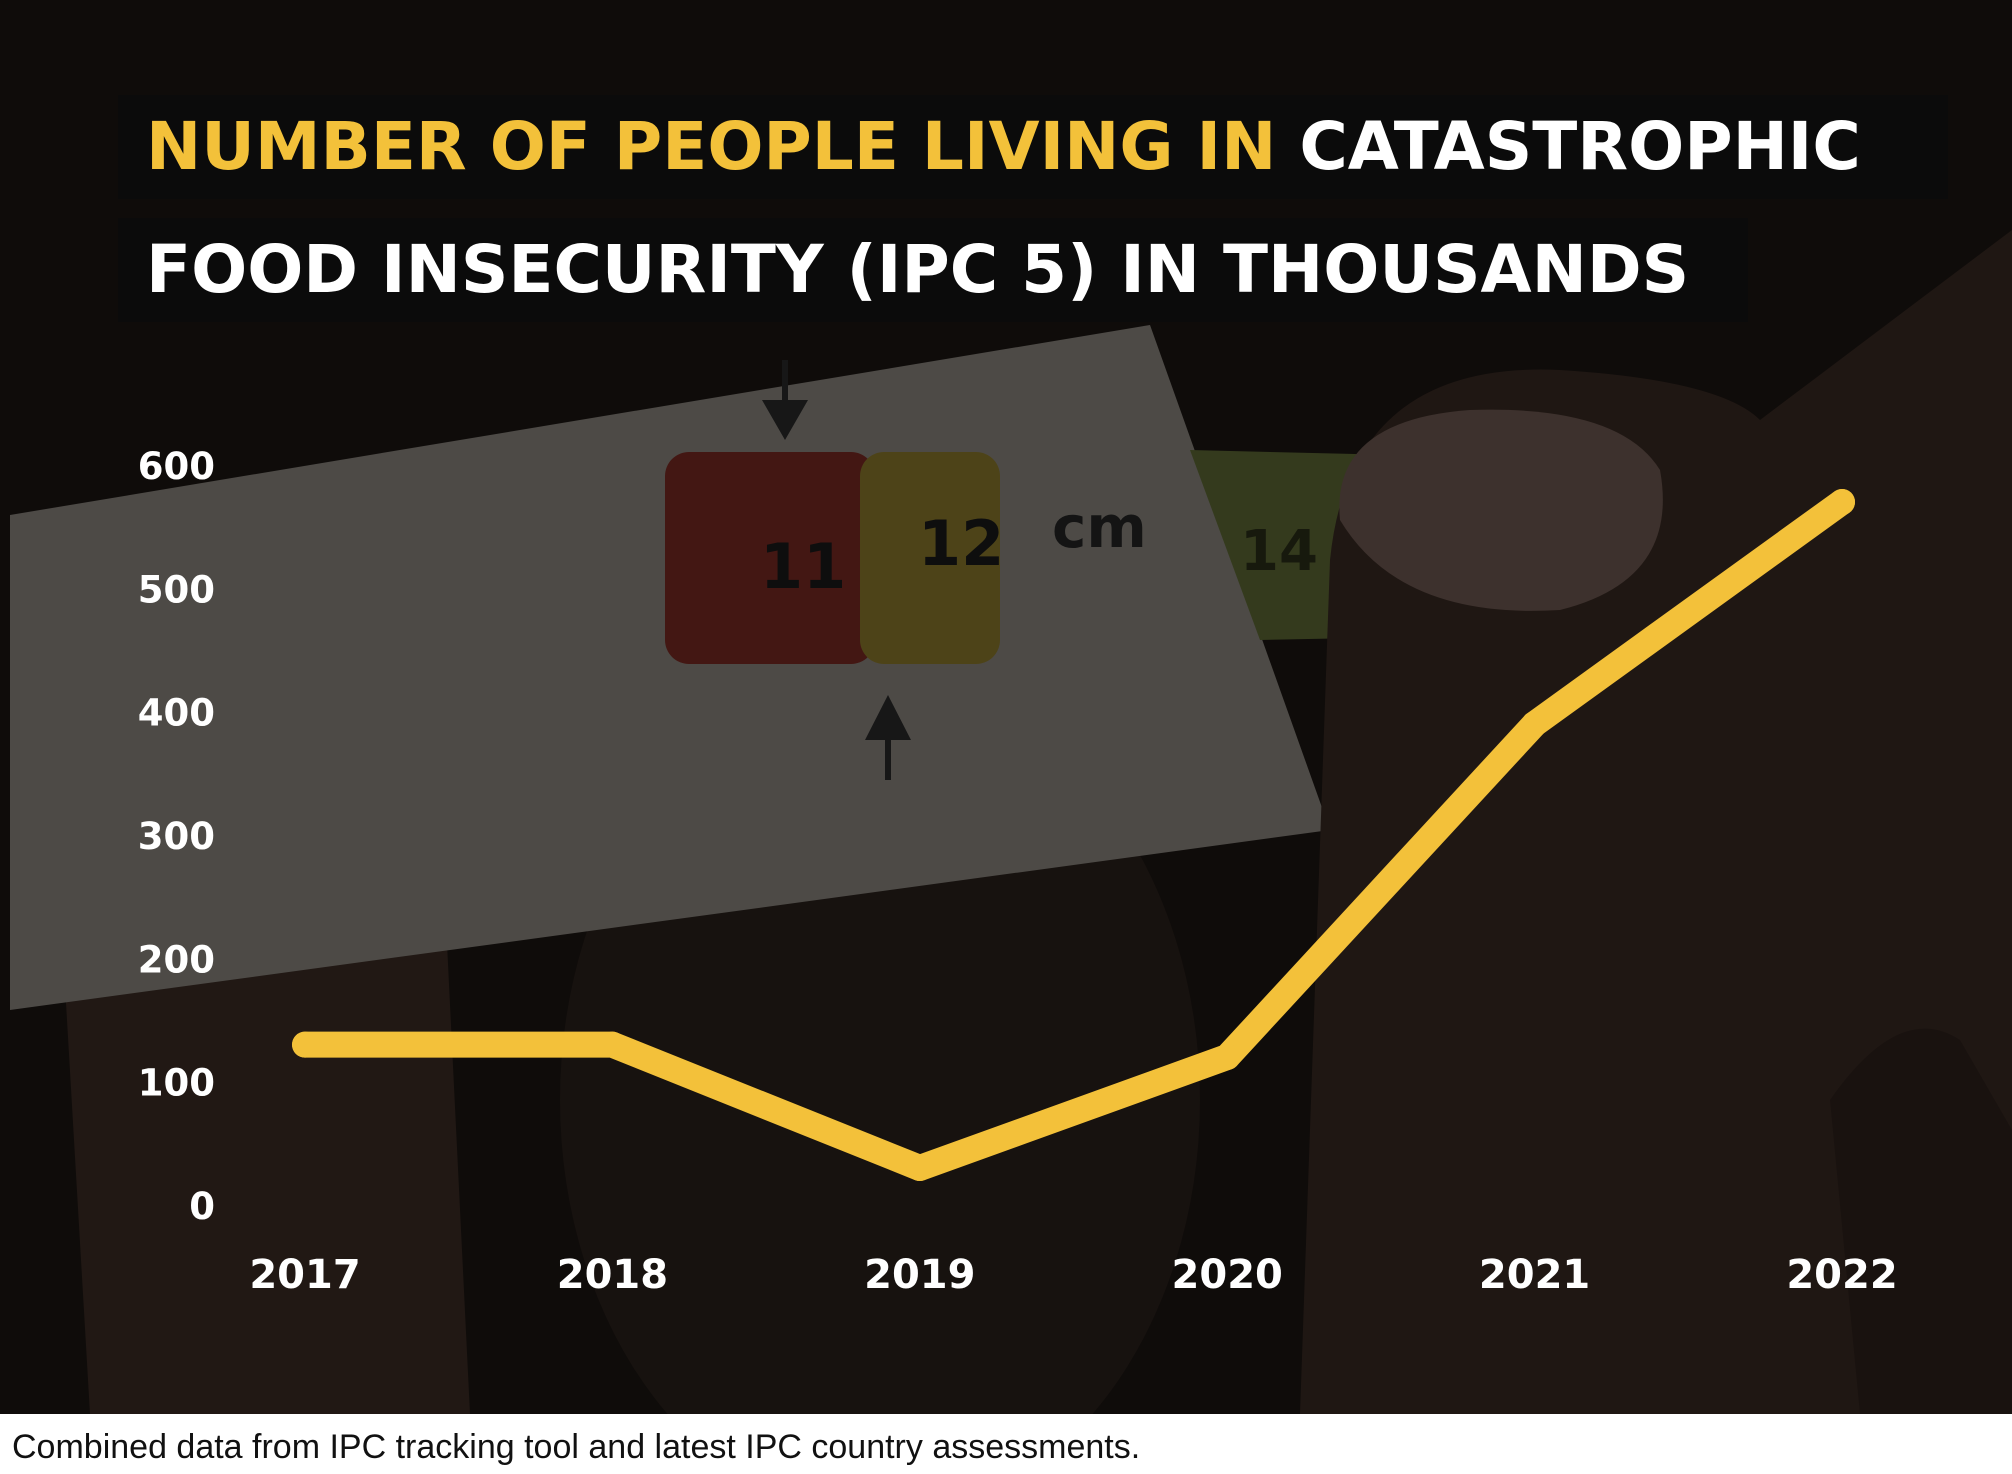 The width and height of the screenshot is (2012, 1474). I want to click on y-tick-label: 200, so click(176, 959).